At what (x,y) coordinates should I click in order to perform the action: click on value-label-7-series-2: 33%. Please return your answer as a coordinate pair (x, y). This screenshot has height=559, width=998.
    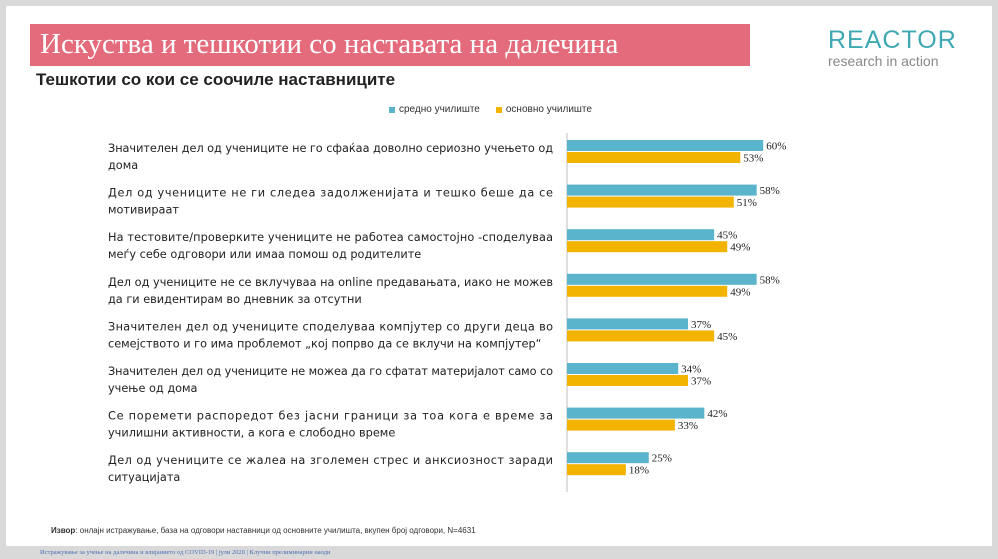
    Looking at the image, I should click on (688, 426).